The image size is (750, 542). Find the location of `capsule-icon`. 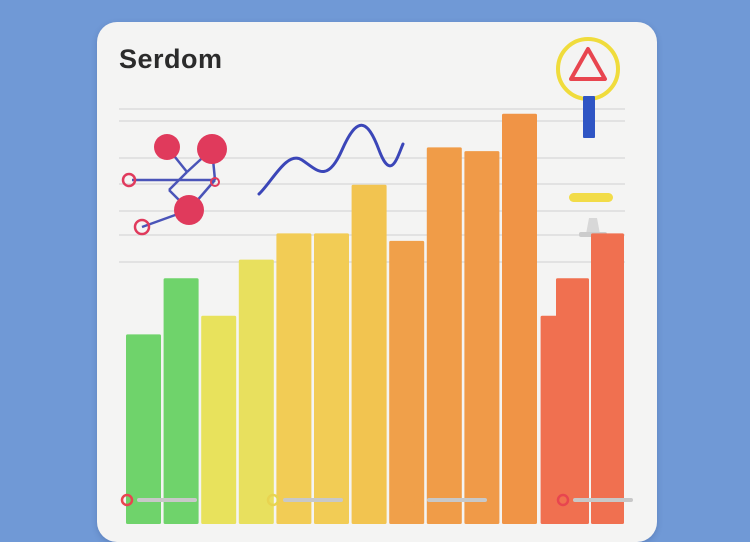

capsule-icon is located at coordinates (591, 215).